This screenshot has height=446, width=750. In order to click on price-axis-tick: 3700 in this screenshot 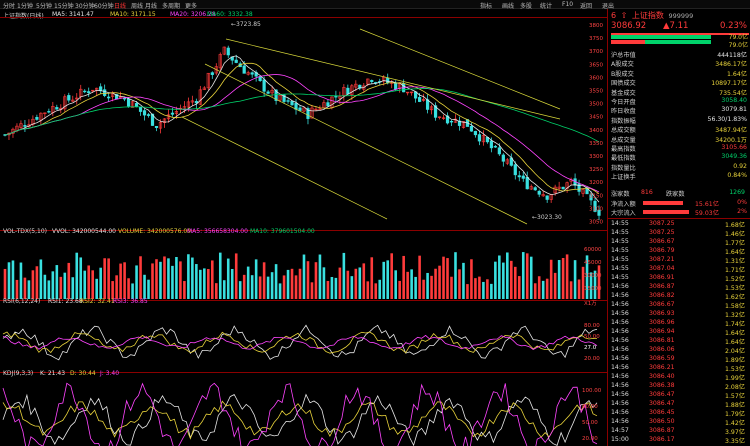, I will do `click(596, 52)`.